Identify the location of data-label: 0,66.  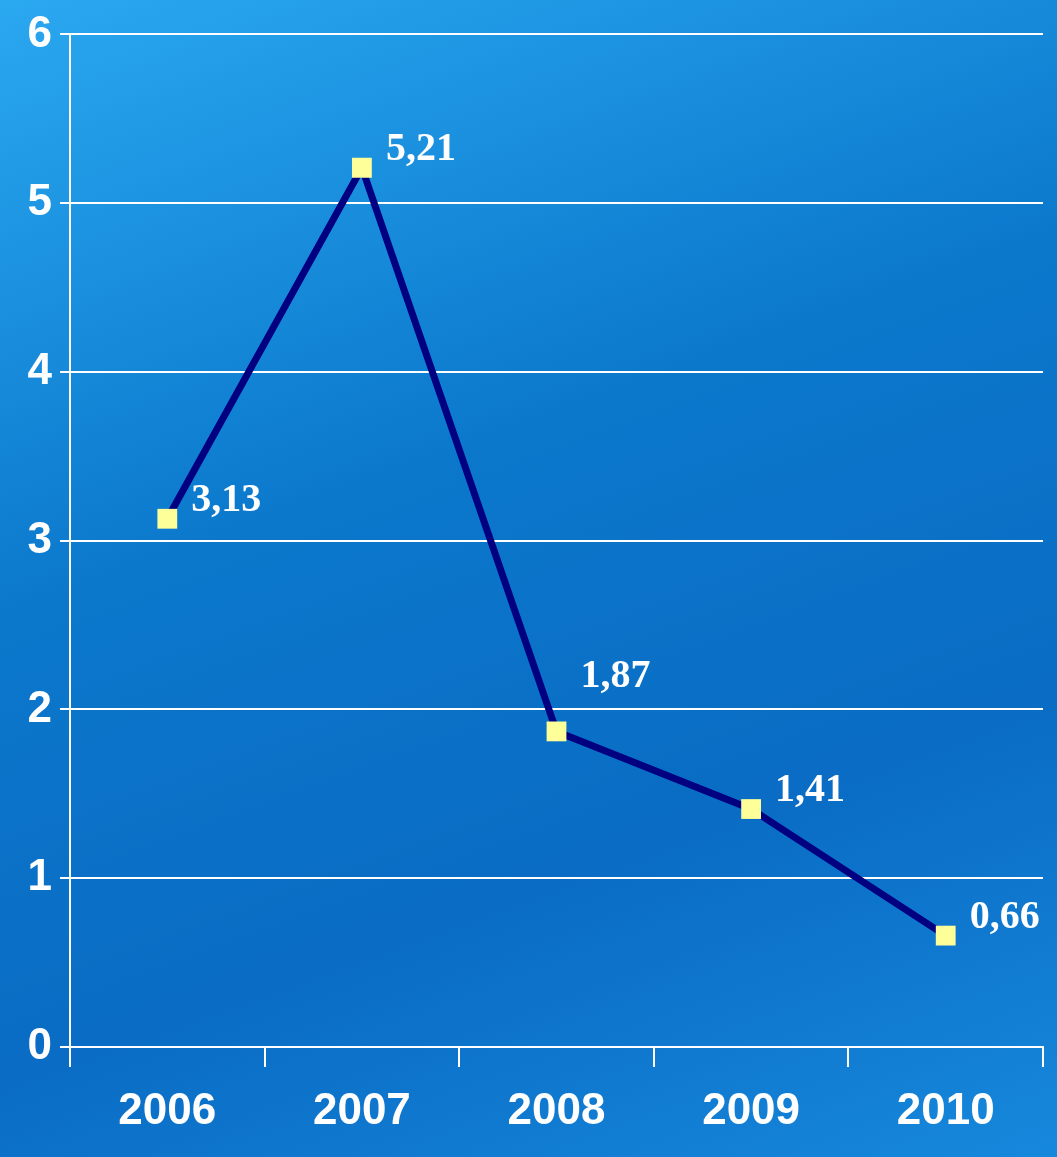
(1004, 914).